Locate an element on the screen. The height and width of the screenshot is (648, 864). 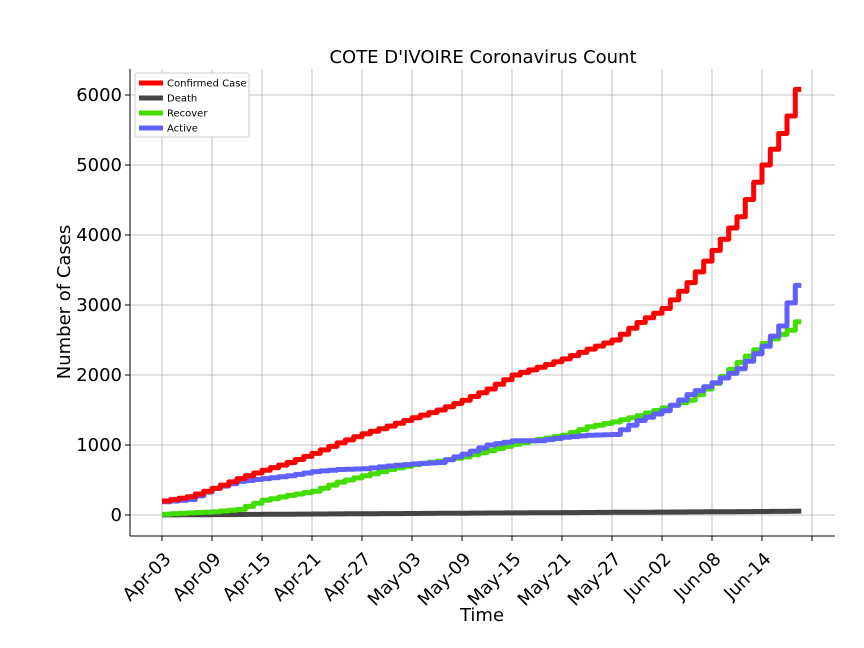
x-tick-label: Apr-21 is located at coordinates (297, 577).